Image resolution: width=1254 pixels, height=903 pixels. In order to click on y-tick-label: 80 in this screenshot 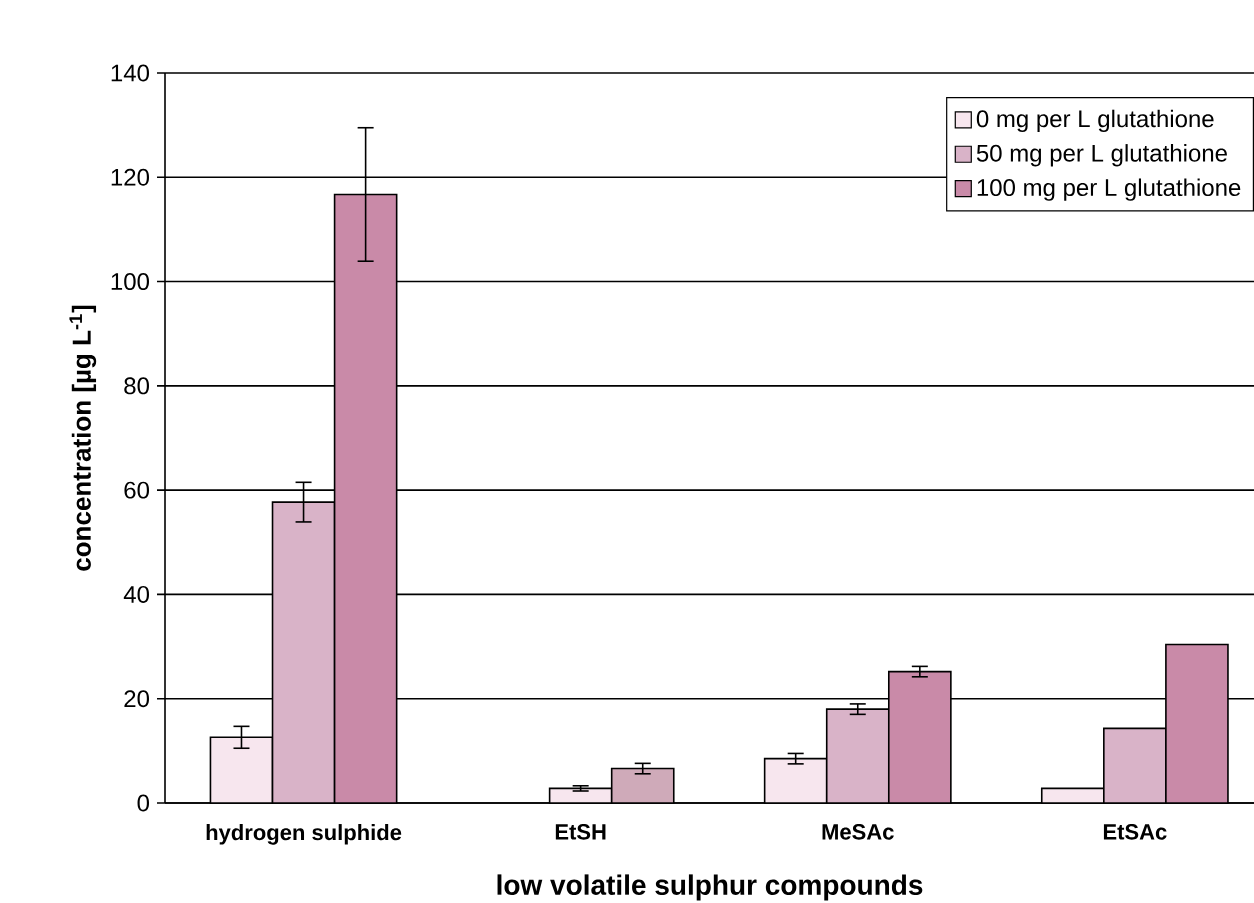, I will do `click(137, 386)`.